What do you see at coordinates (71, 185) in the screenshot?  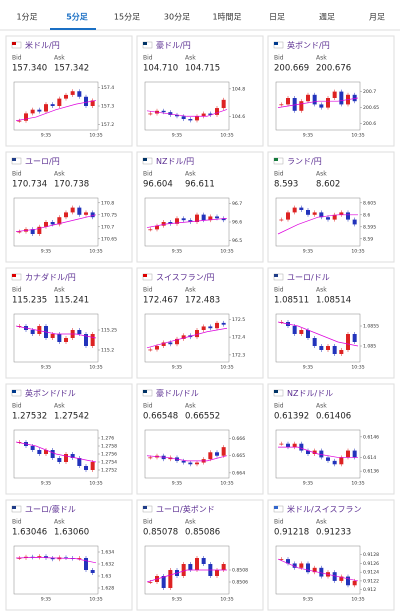 I see `ask-value: 170.738` at bounding box center [71, 185].